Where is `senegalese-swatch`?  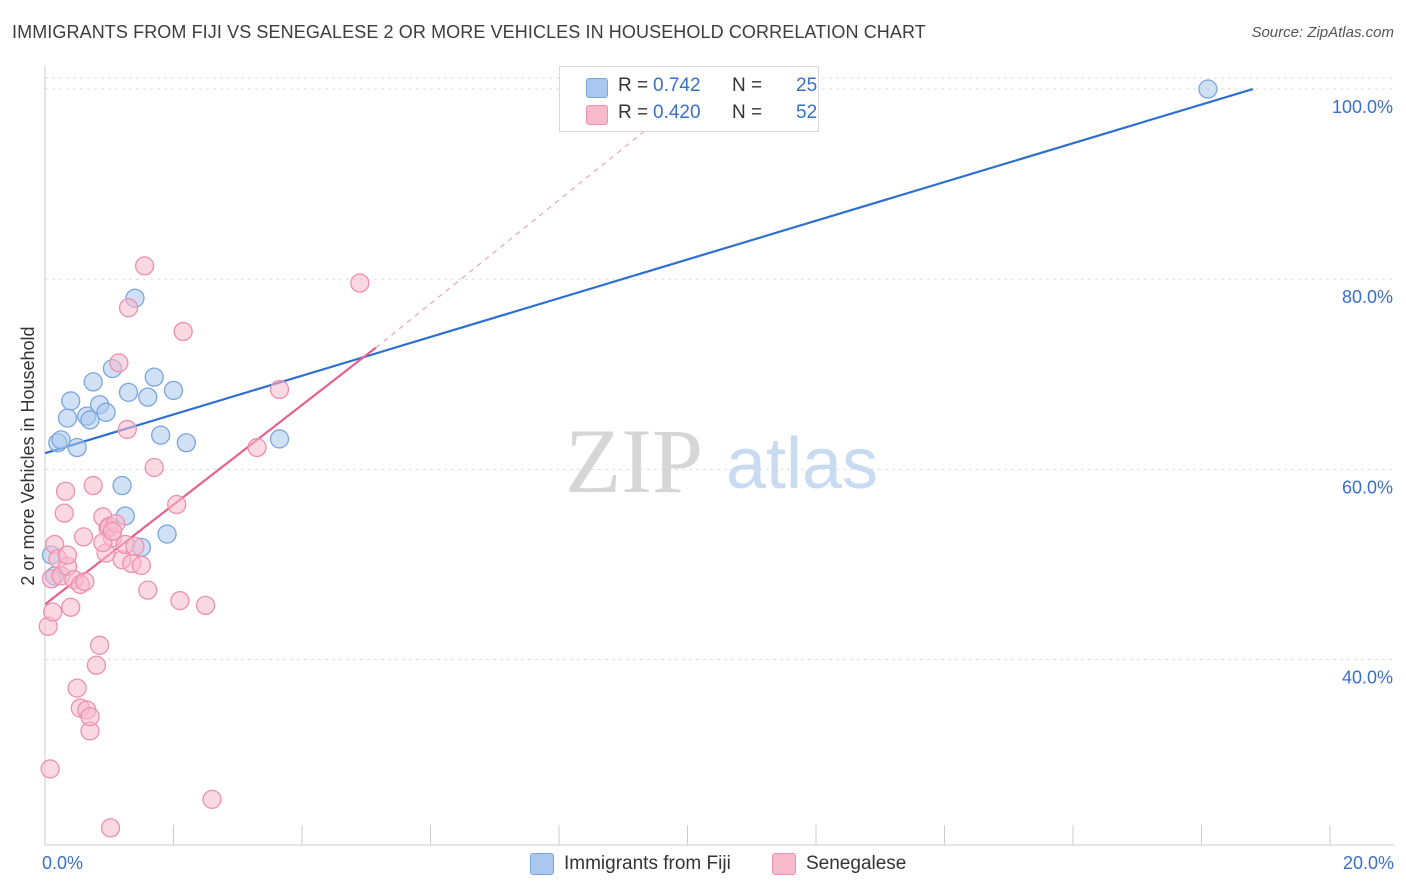
senegalese-swatch is located at coordinates (597, 115).